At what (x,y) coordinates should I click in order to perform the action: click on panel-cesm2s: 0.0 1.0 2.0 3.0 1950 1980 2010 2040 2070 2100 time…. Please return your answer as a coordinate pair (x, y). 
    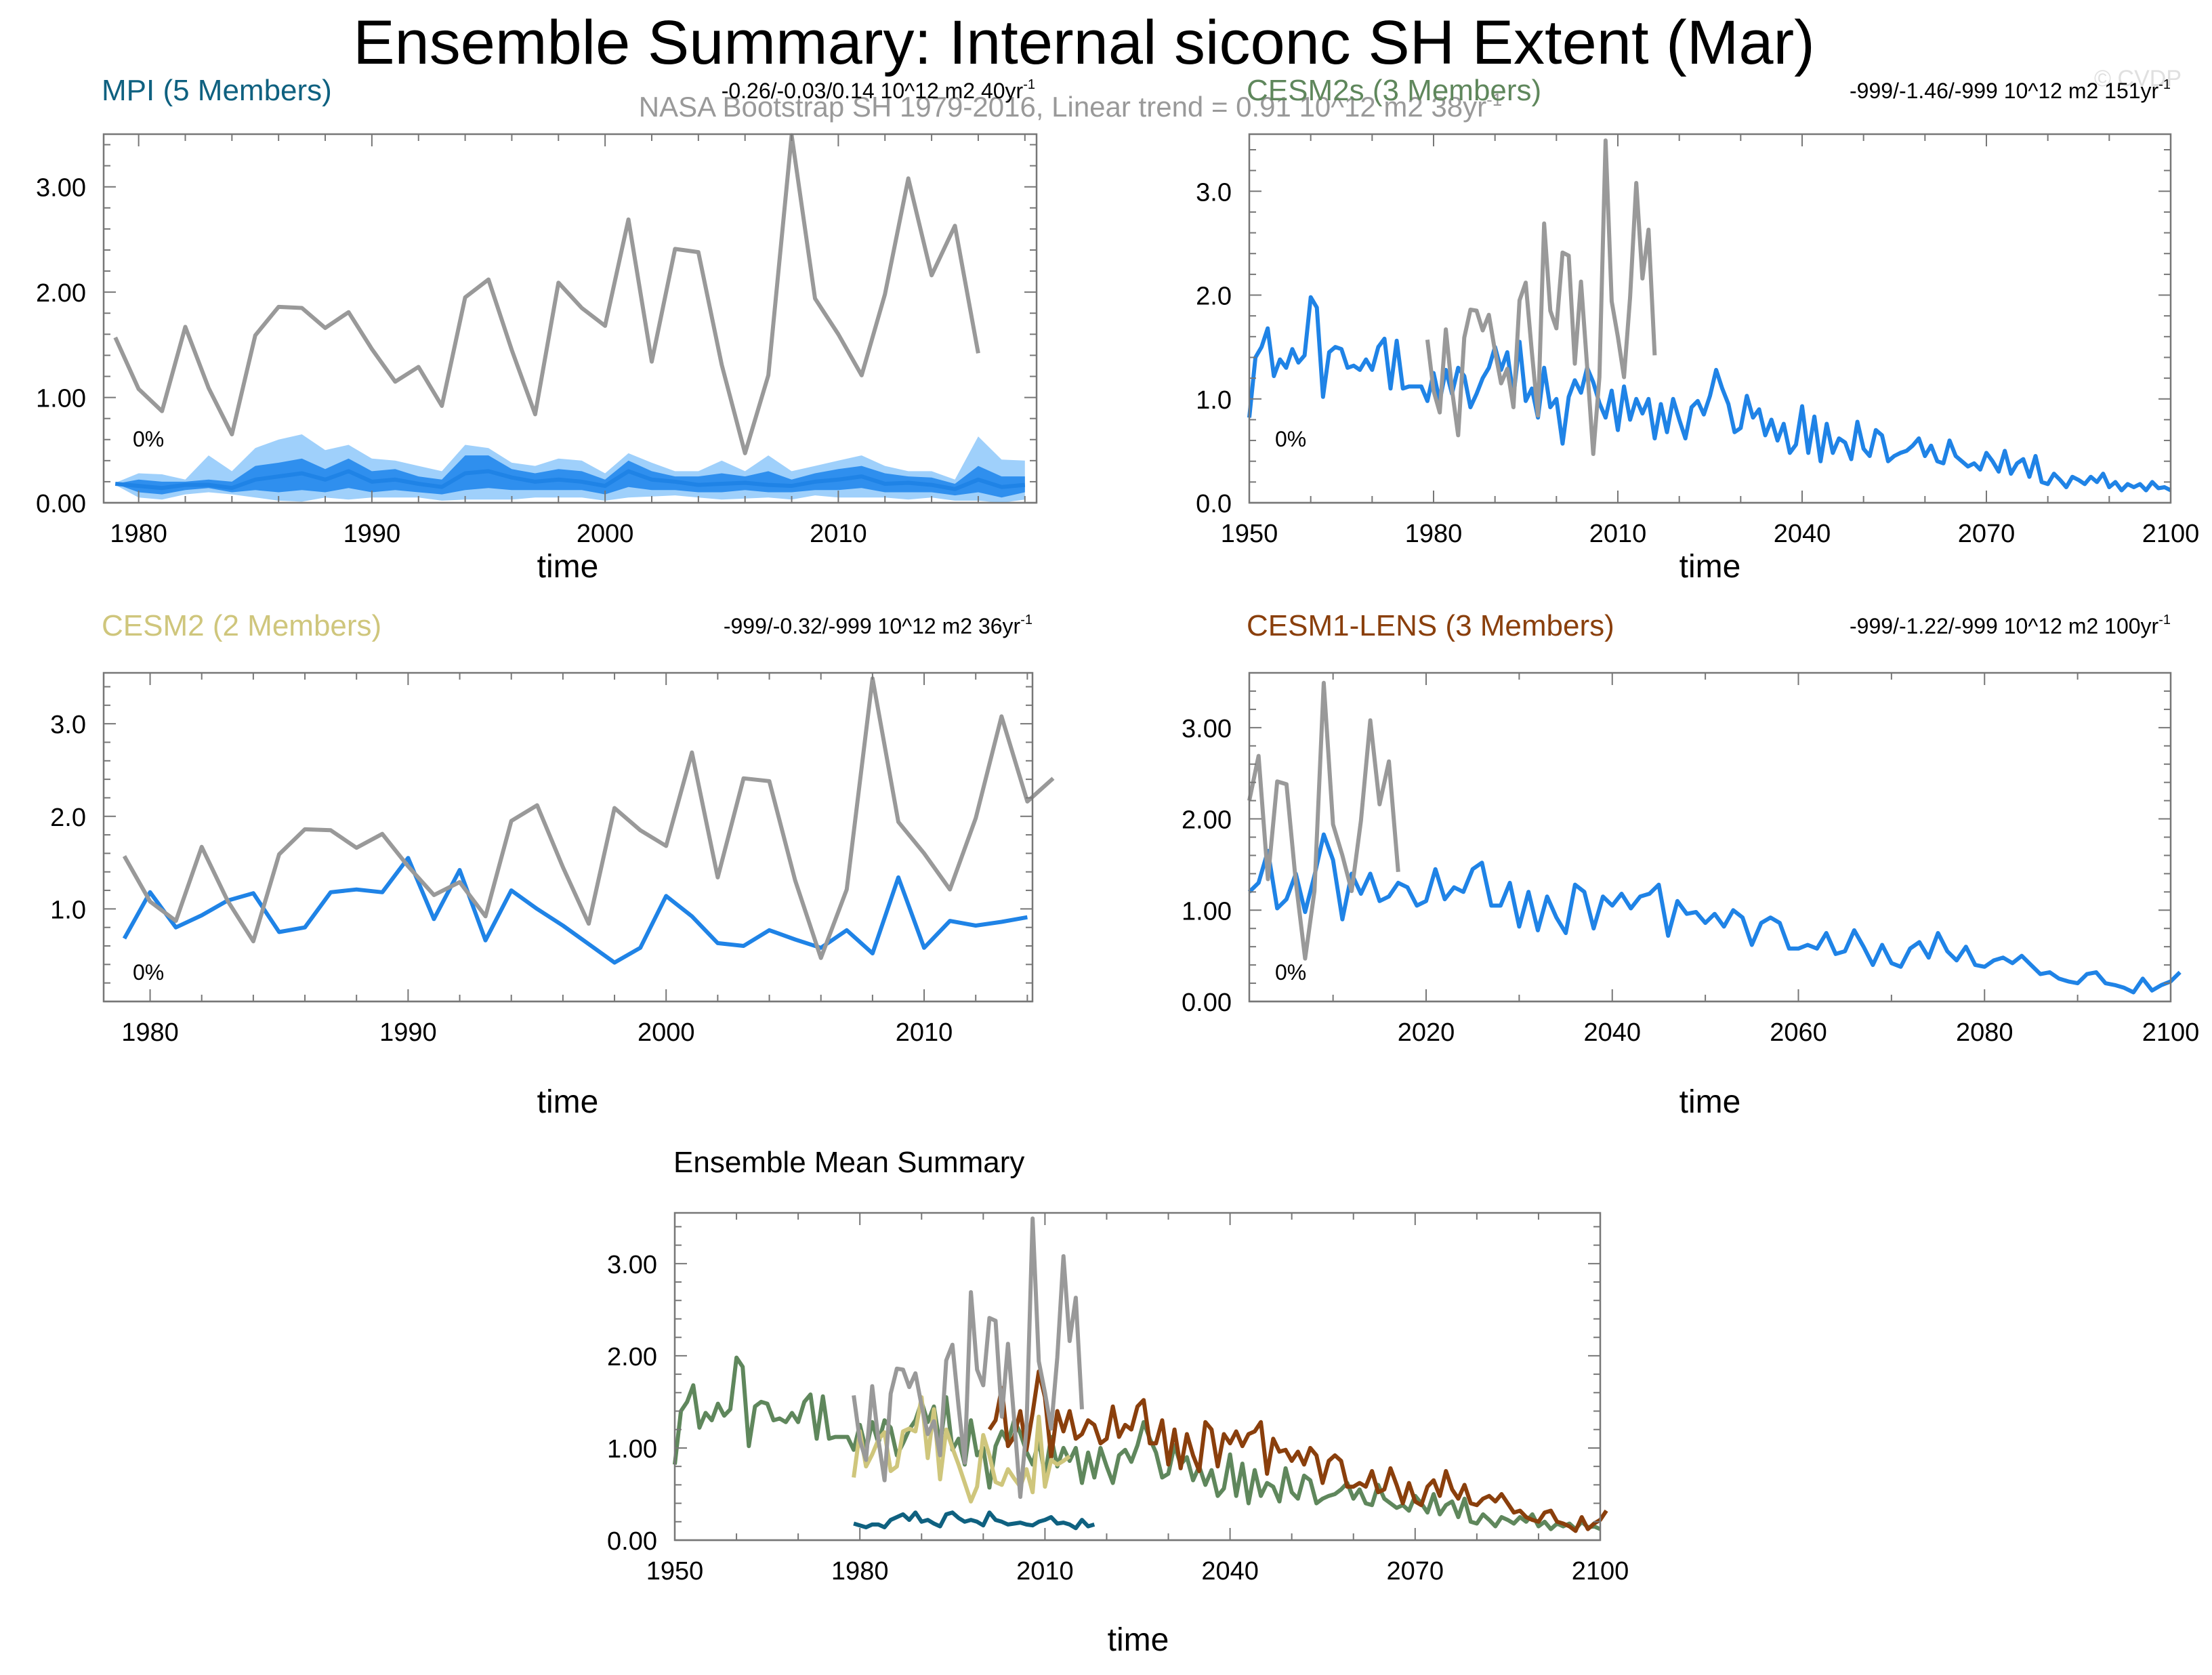
    Looking at the image, I should click on (1697, 329).